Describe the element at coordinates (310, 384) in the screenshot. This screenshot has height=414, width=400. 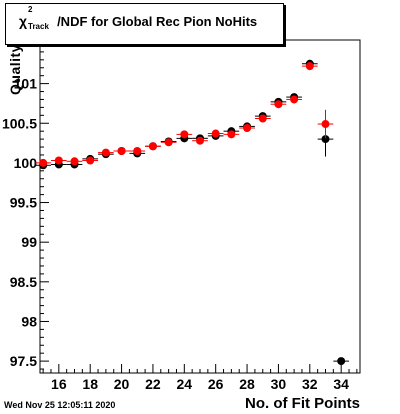
I see `x-tick-label: 32` at that location.